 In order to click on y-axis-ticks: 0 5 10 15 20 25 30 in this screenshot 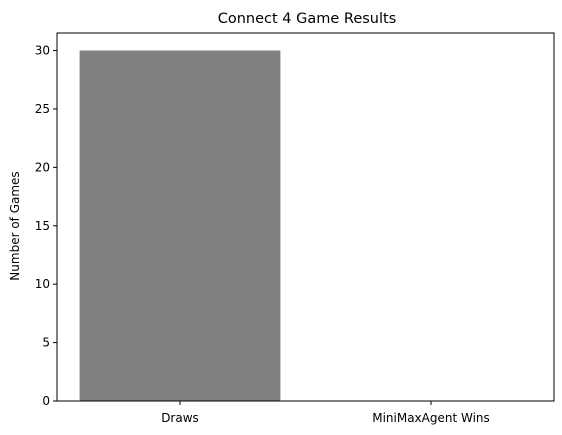, I will do `click(46, 226)`.